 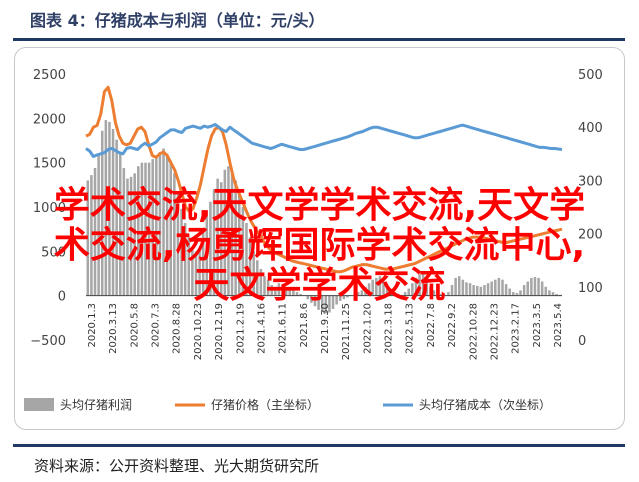 I want to click on legend-label-cost: 头均仔猪成本（次坐标）, so click(x=485, y=405).